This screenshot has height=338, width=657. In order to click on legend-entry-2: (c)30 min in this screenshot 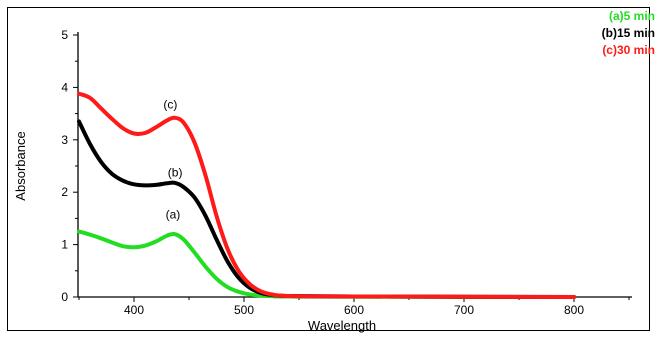, I will do `click(628, 50)`.